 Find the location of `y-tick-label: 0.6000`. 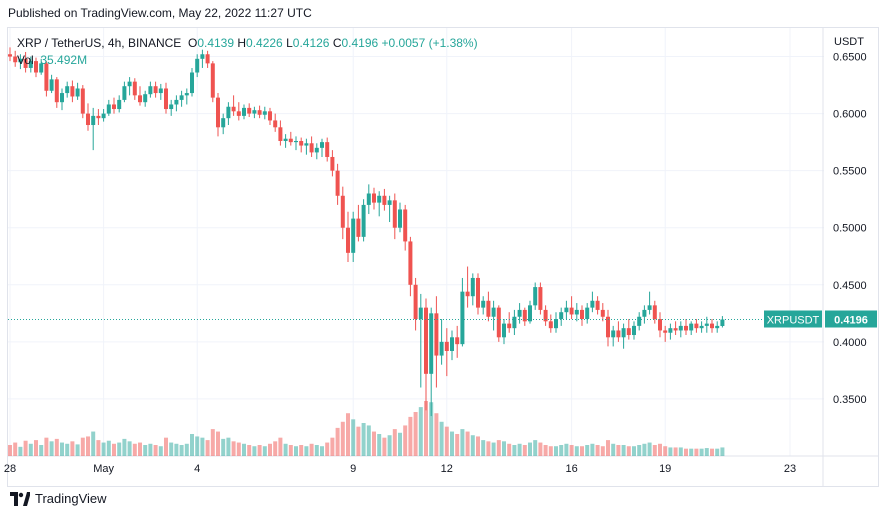

y-tick-label: 0.6000 is located at coordinates (850, 115).